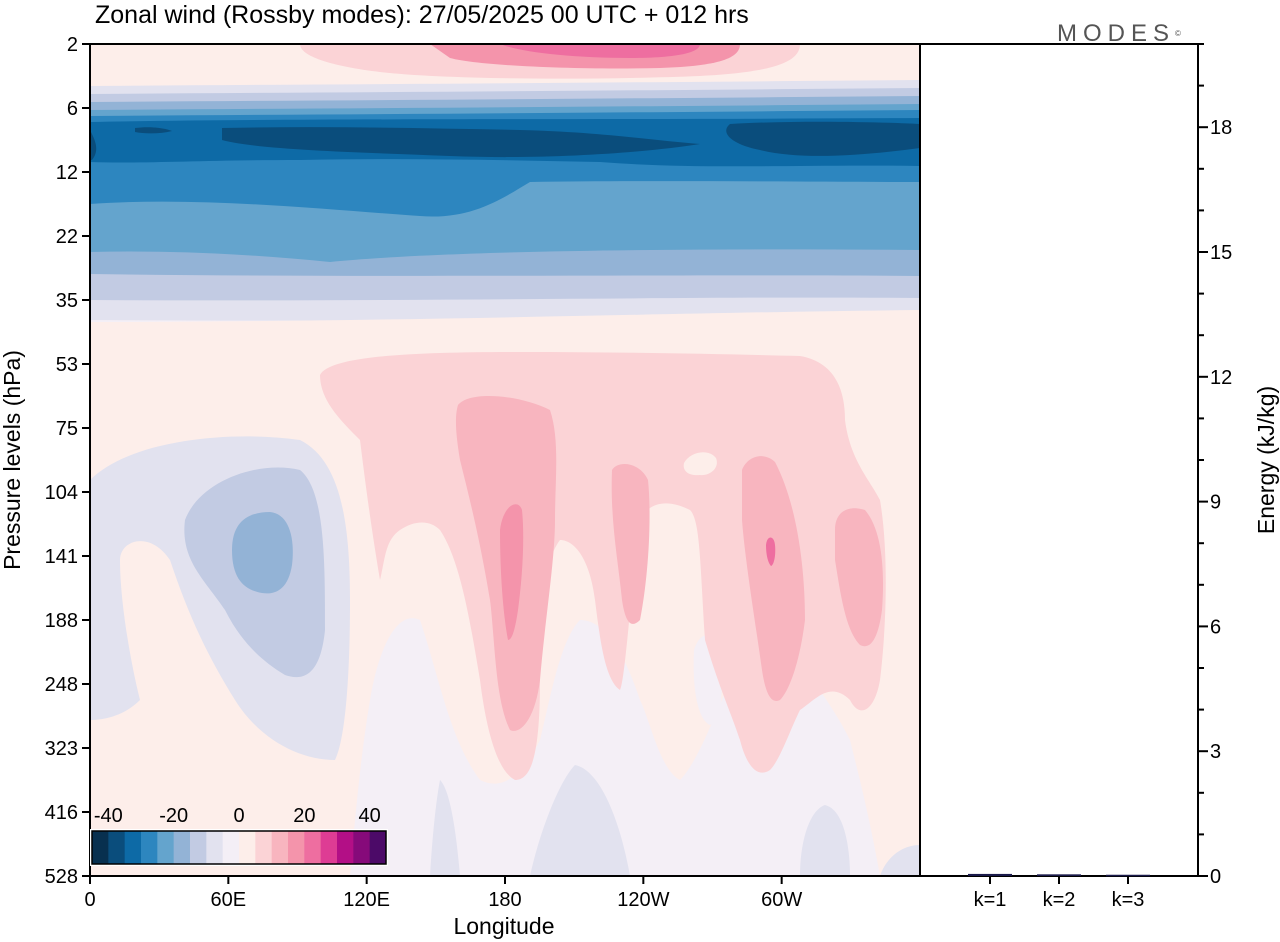 The height and width of the screenshot is (942, 1280). Describe the element at coordinates (1215, 752) in the screenshot. I see `energy-tick-label: 3` at that location.